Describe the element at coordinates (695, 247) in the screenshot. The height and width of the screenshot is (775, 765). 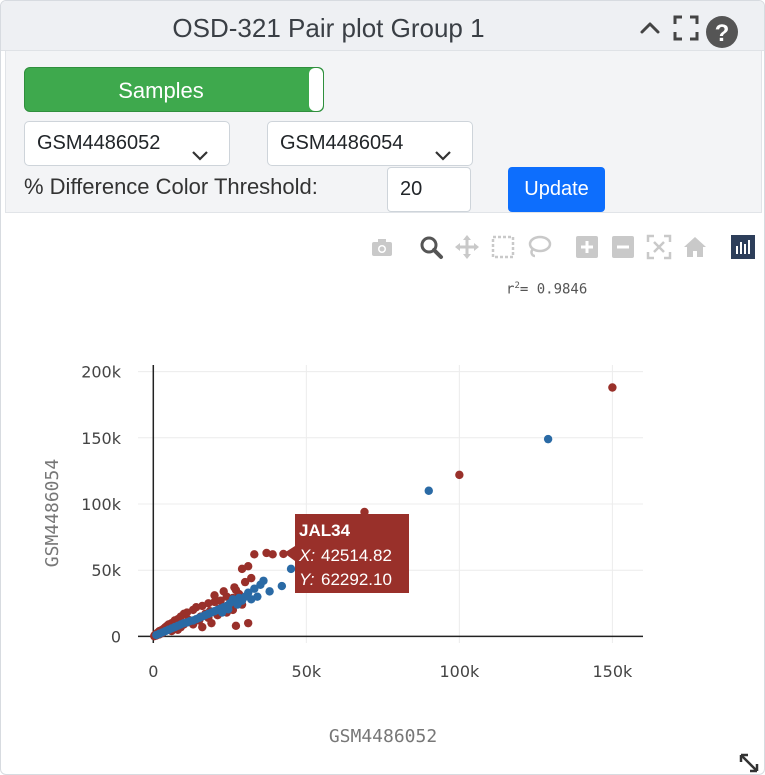
I see `home-icon` at that location.